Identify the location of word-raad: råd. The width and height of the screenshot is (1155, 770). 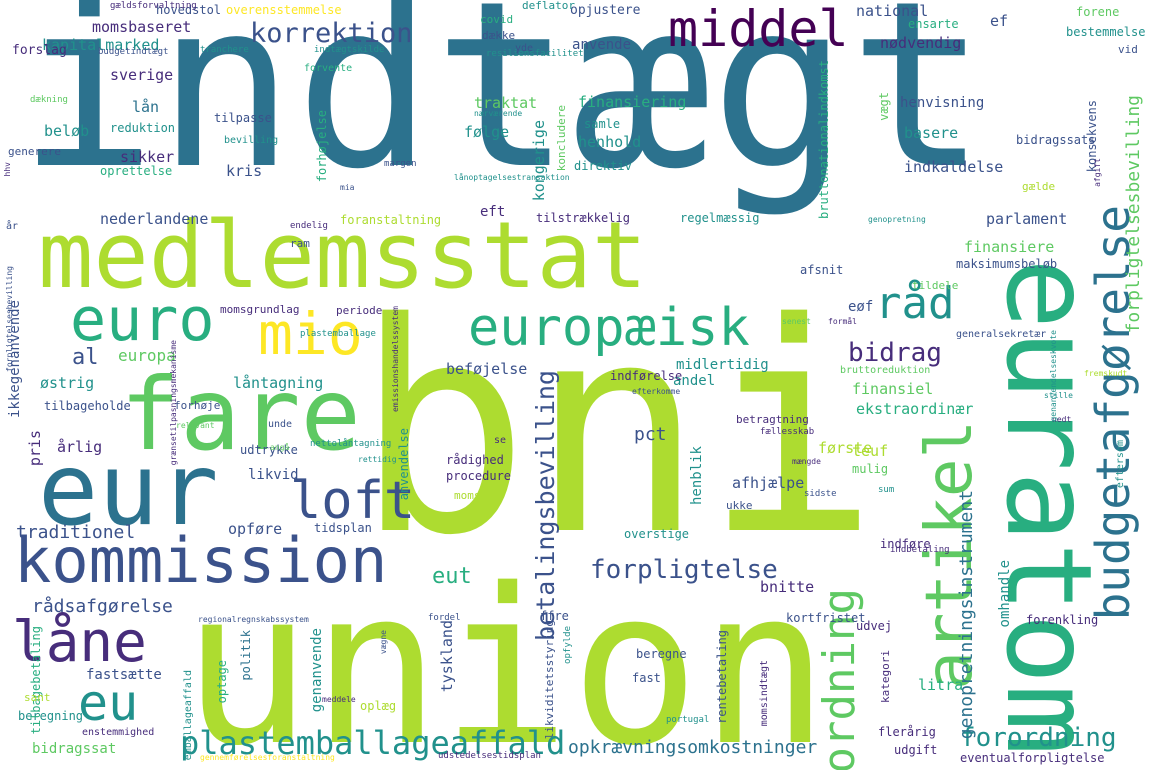
(915, 303).